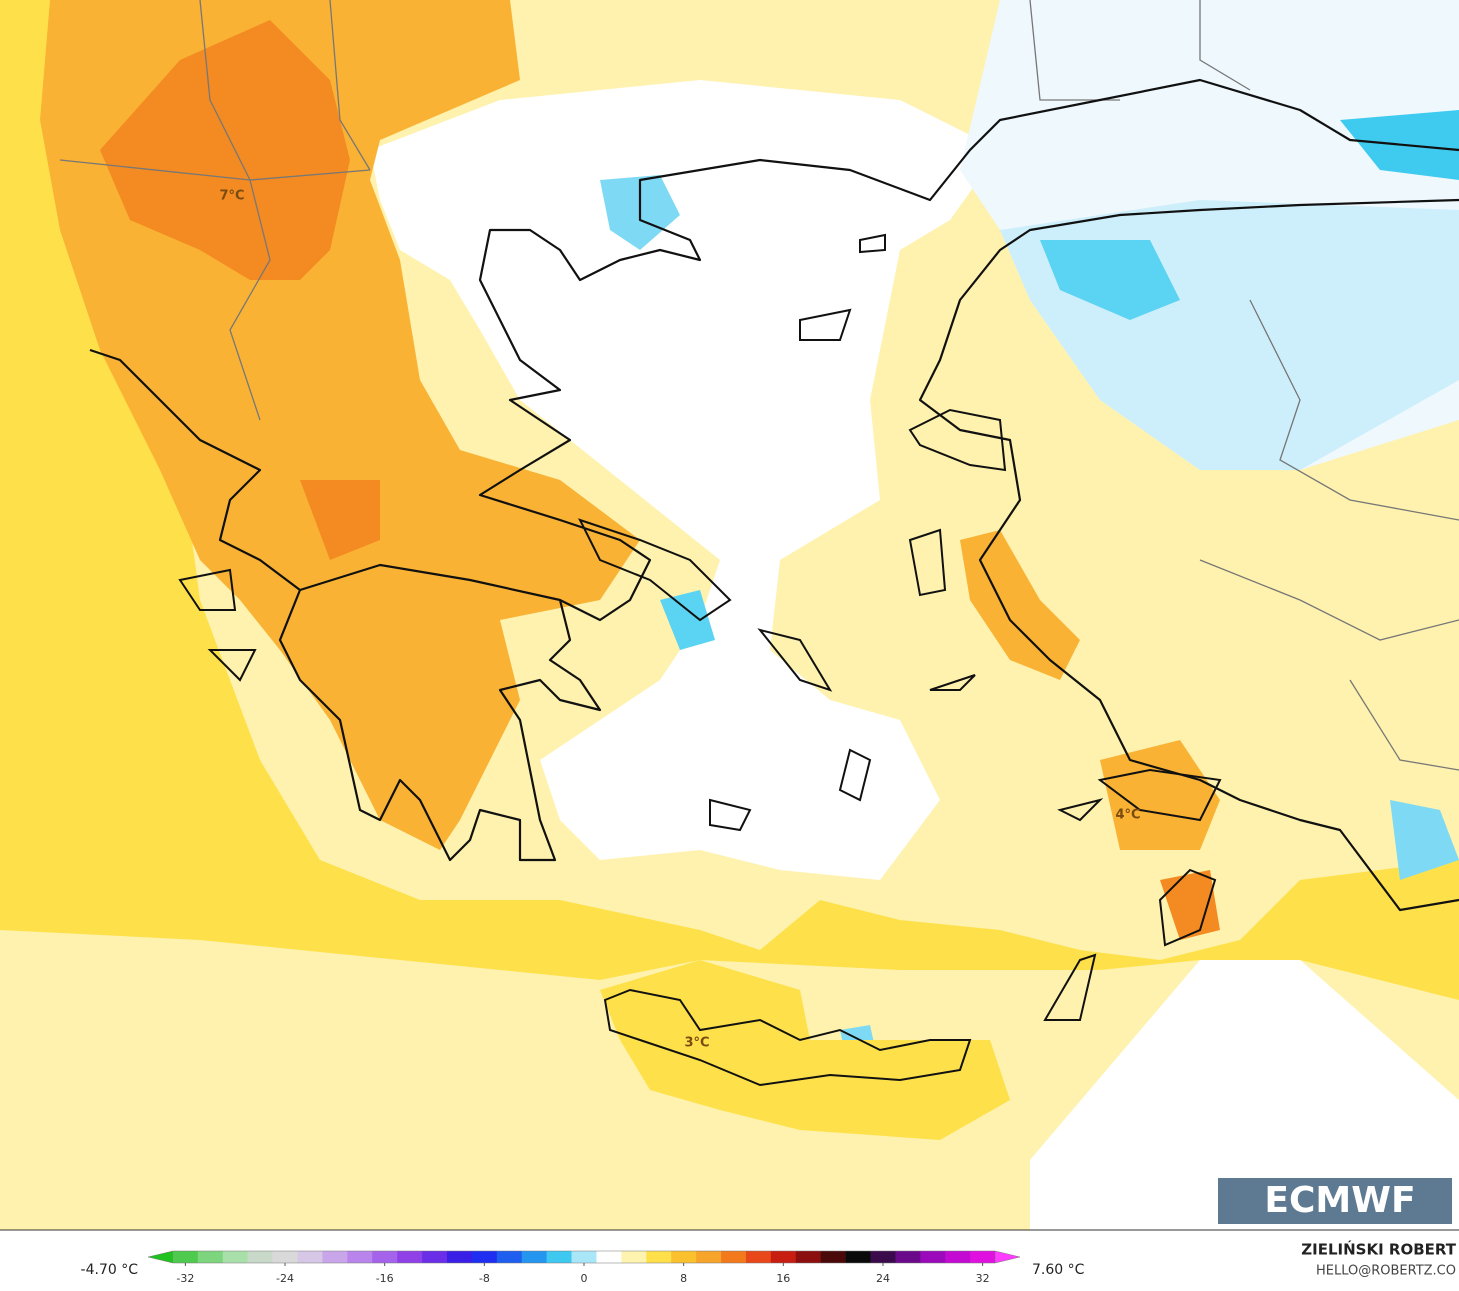  What do you see at coordinates (110, 1270) in the screenshot?
I see `colorbar-min: -4.70 °C` at bounding box center [110, 1270].